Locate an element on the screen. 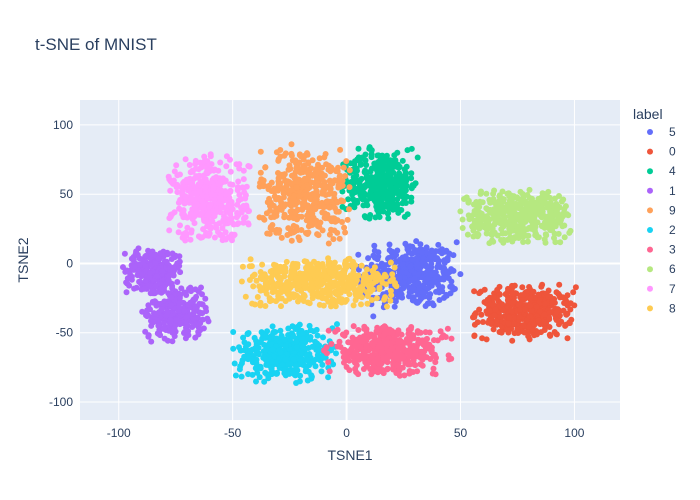 Image resolution: width=700 pixels, height=500 pixels. legend-label: 1 is located at coordinates (672, 191).